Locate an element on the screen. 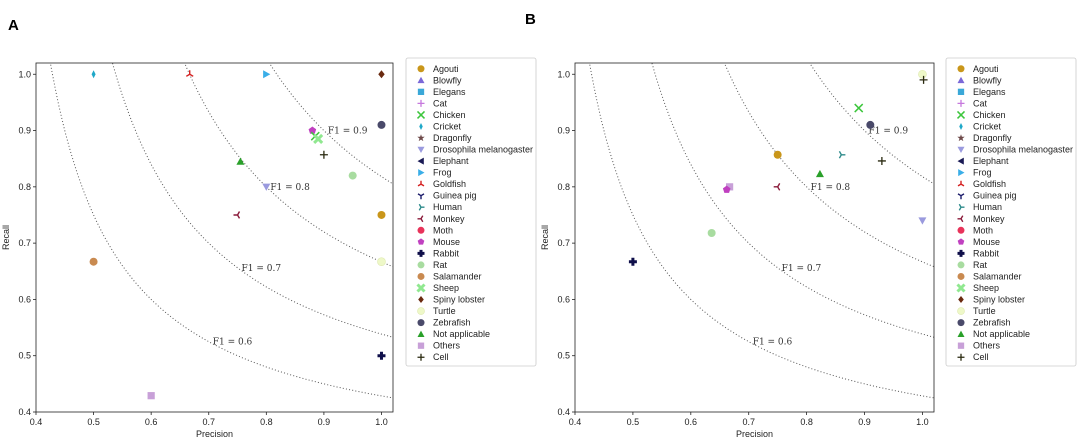  legend-label-salamander: Salamander is located at coordinates (997, 276).